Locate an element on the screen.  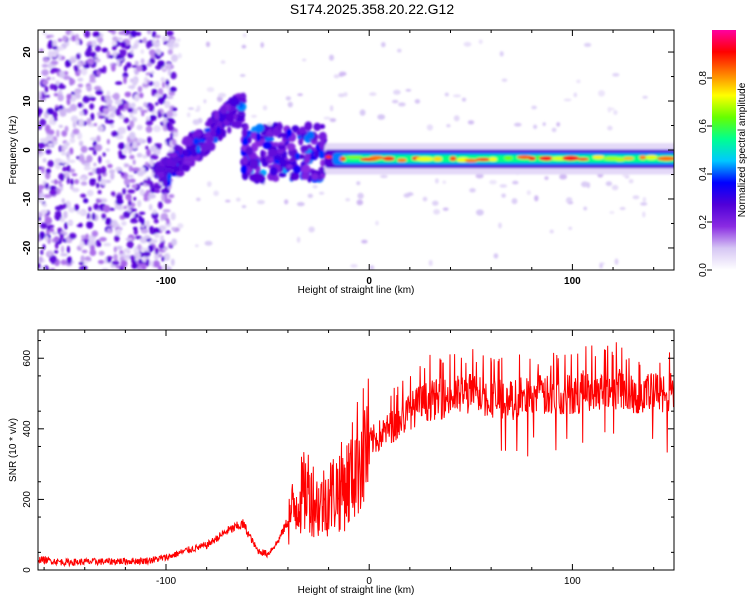
snr-y-tick-label: 600 is located at coordinates (27, 357).